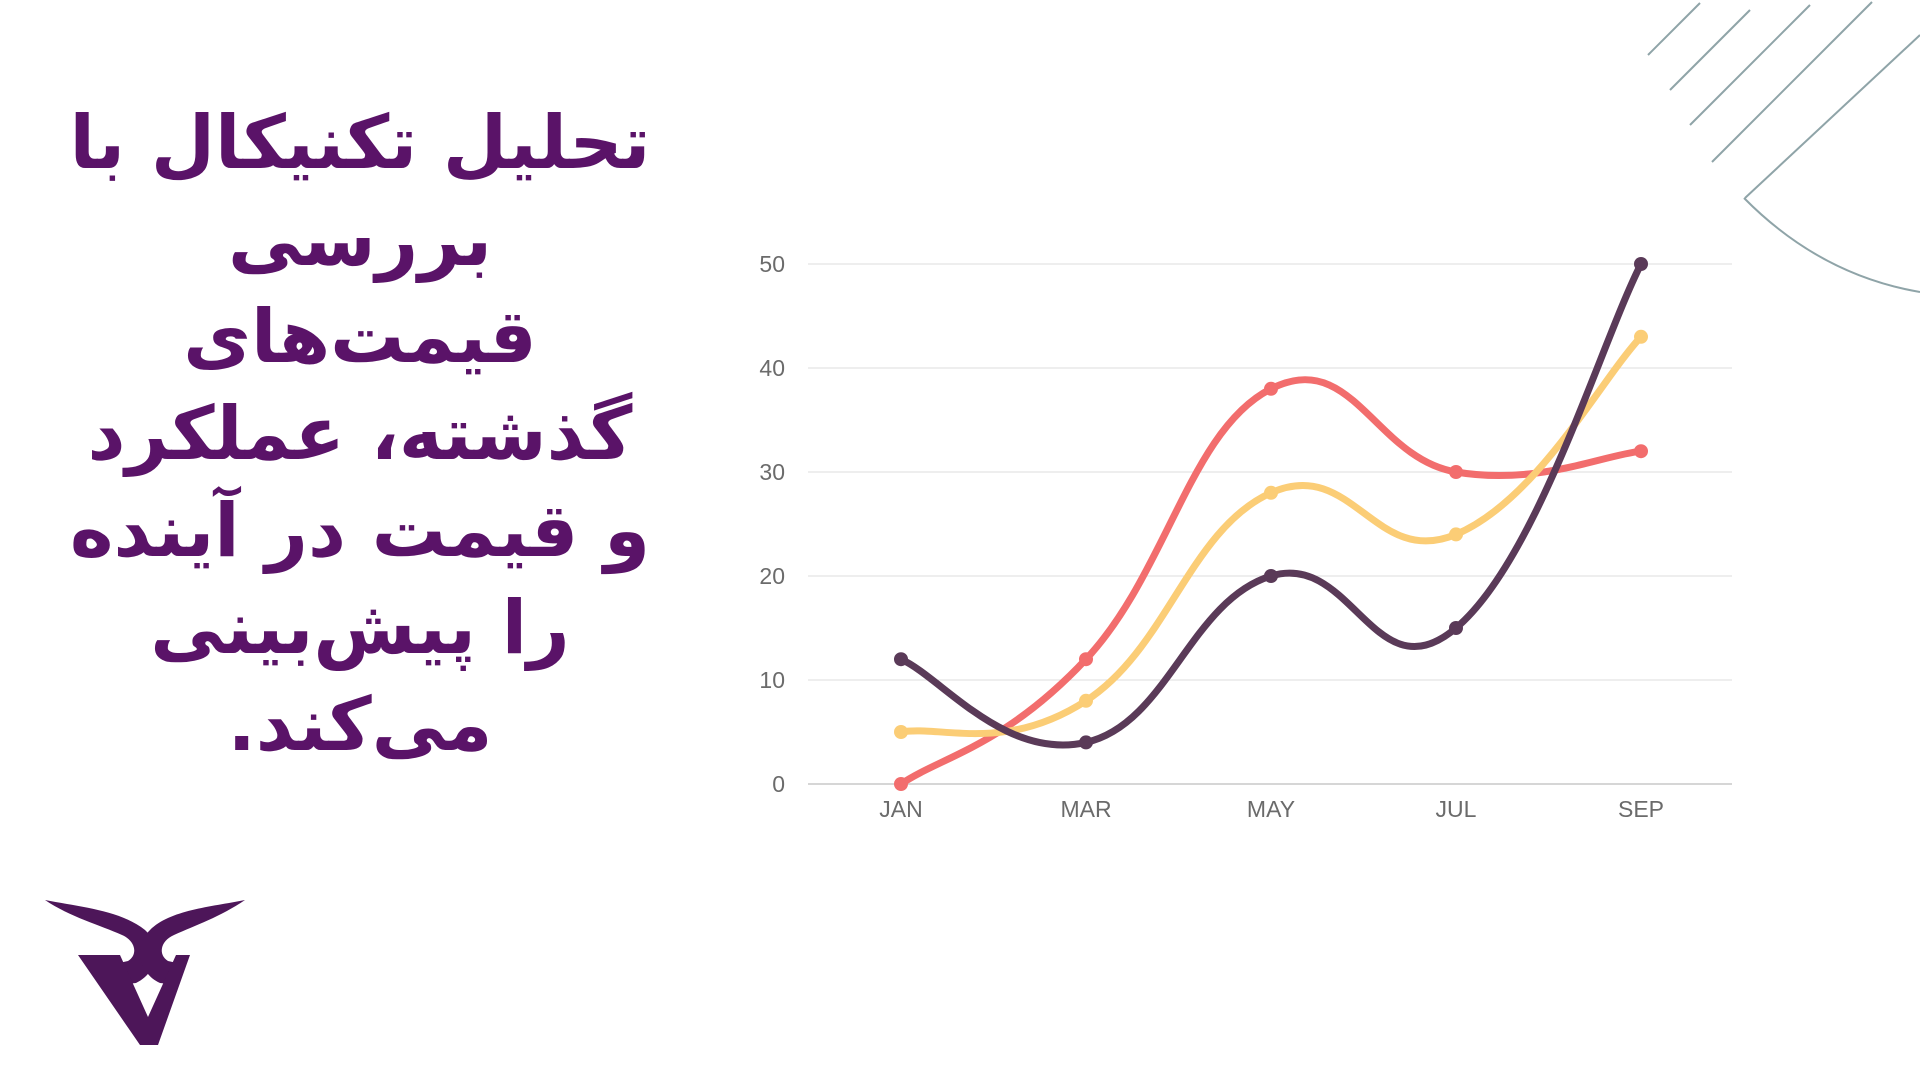 This screenshot has width=1920, height=1080. I want to click on x-axis-ticks: JAN MAR MAY JUL SEP, so click(1271, 809).